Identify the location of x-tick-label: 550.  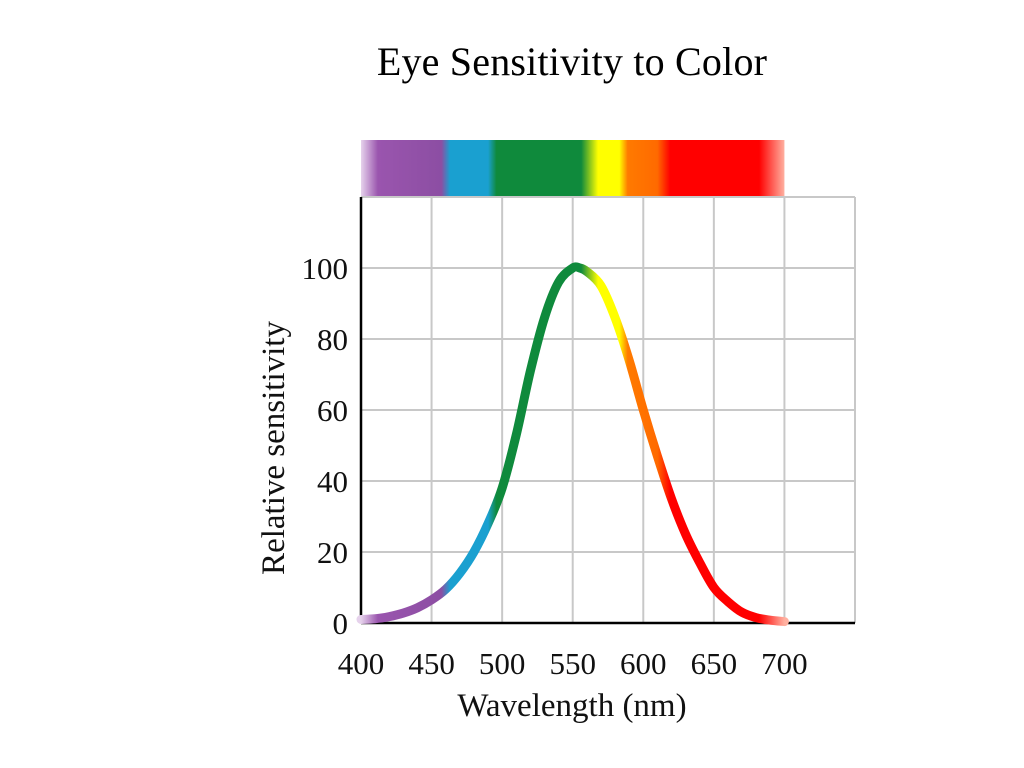
(572, 663).